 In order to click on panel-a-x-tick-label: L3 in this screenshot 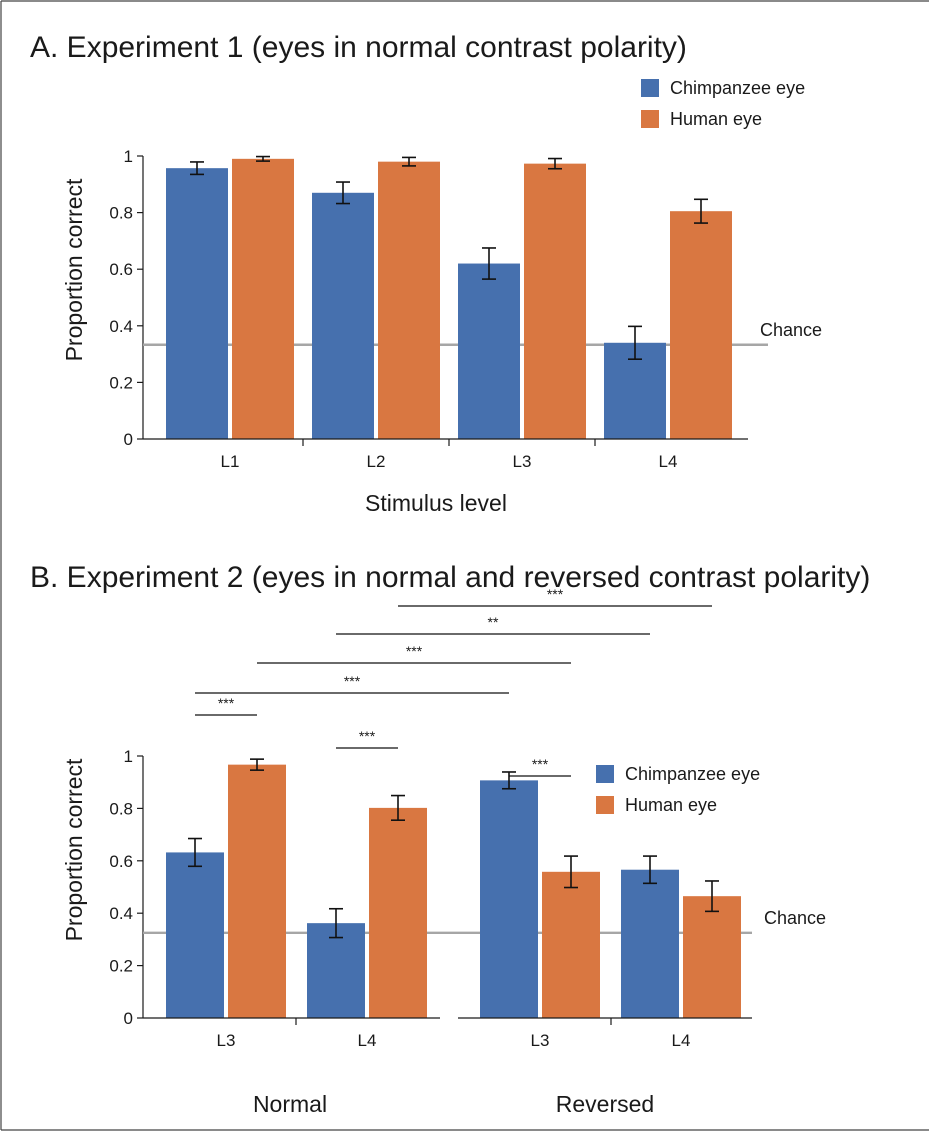, I will do `click(522, 461)`.